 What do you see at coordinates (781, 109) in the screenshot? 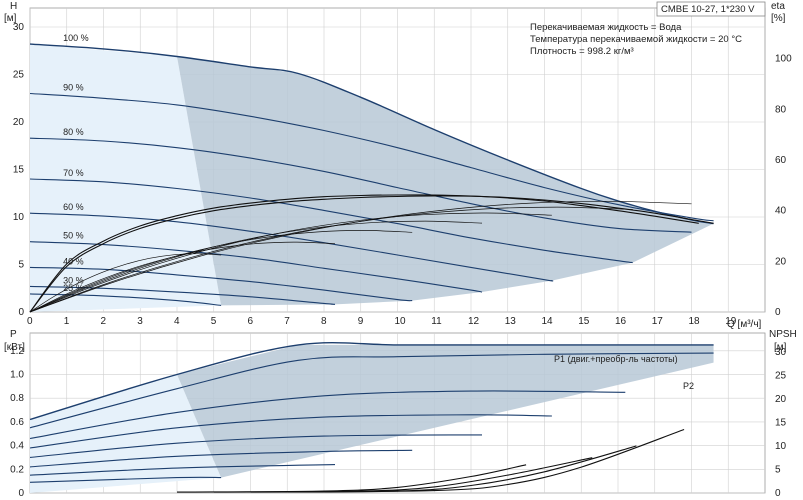
I see `y2-tick-label: 80` at bounding box center [781, 109].